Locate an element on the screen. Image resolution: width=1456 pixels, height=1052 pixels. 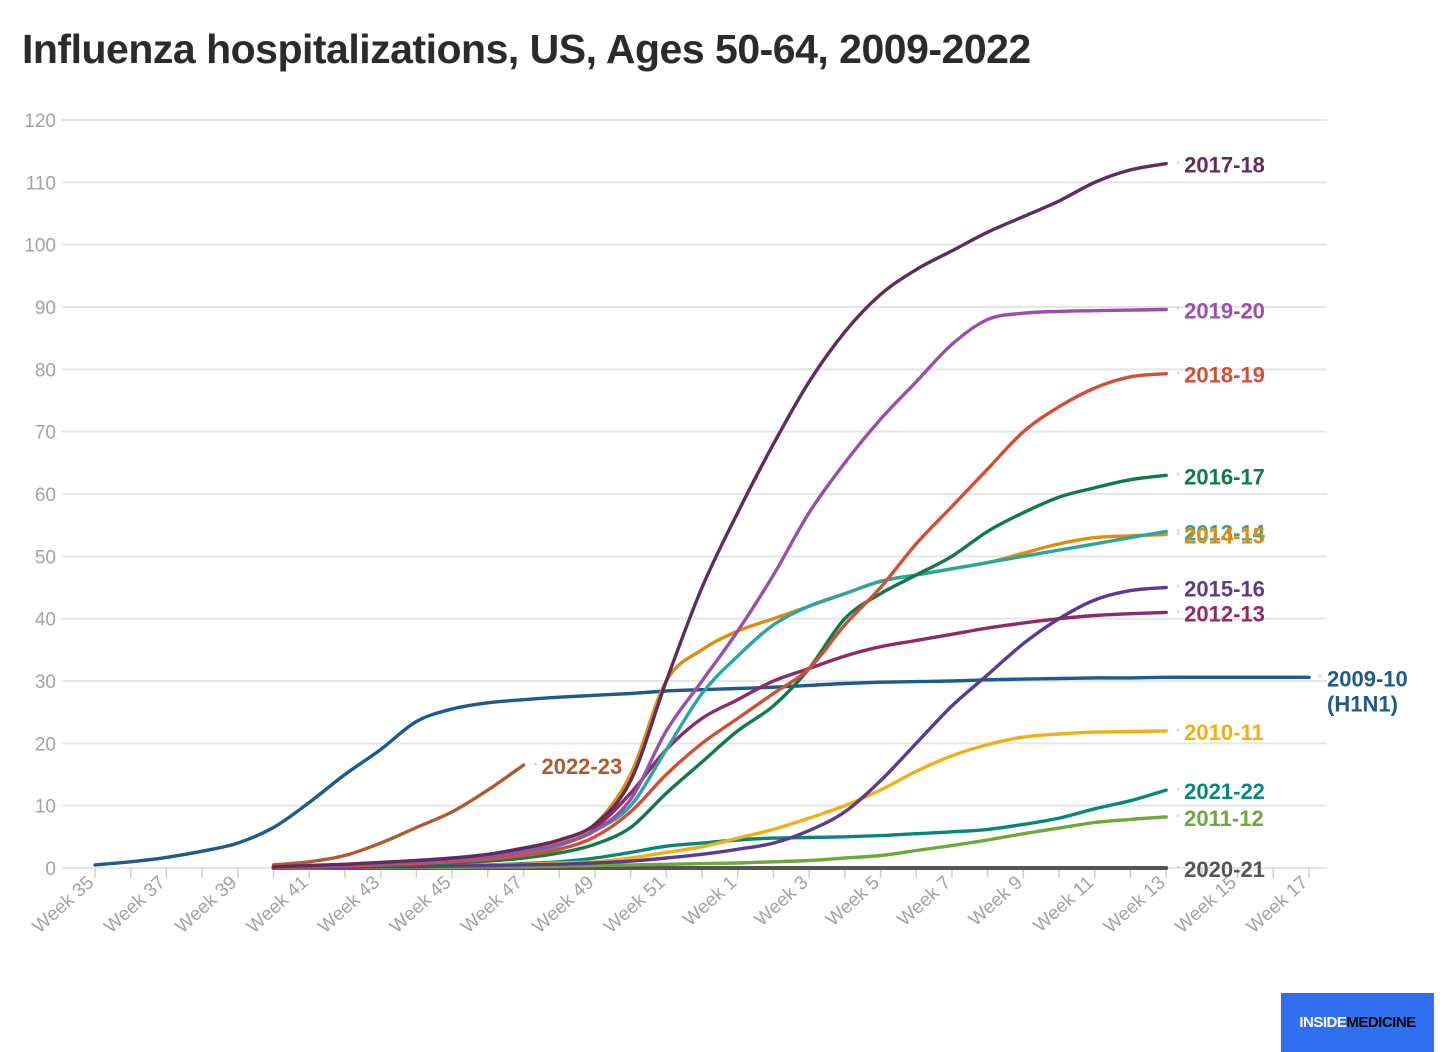
logo-text-medicine: MEDICINE is located at coordinates (1381, 1022).